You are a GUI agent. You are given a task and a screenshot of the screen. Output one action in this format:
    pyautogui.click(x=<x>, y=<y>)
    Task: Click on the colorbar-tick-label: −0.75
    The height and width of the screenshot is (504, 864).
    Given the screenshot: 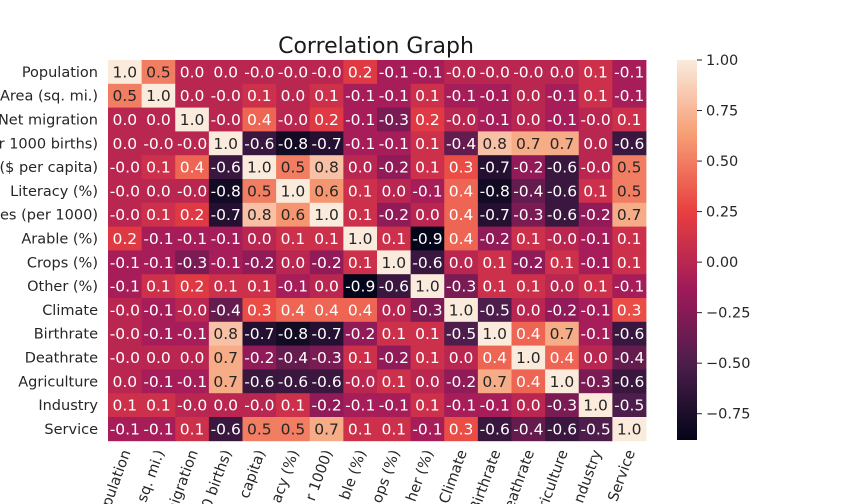 What is the action you would take?
    pyautogui.click(x=728, y=415)
    